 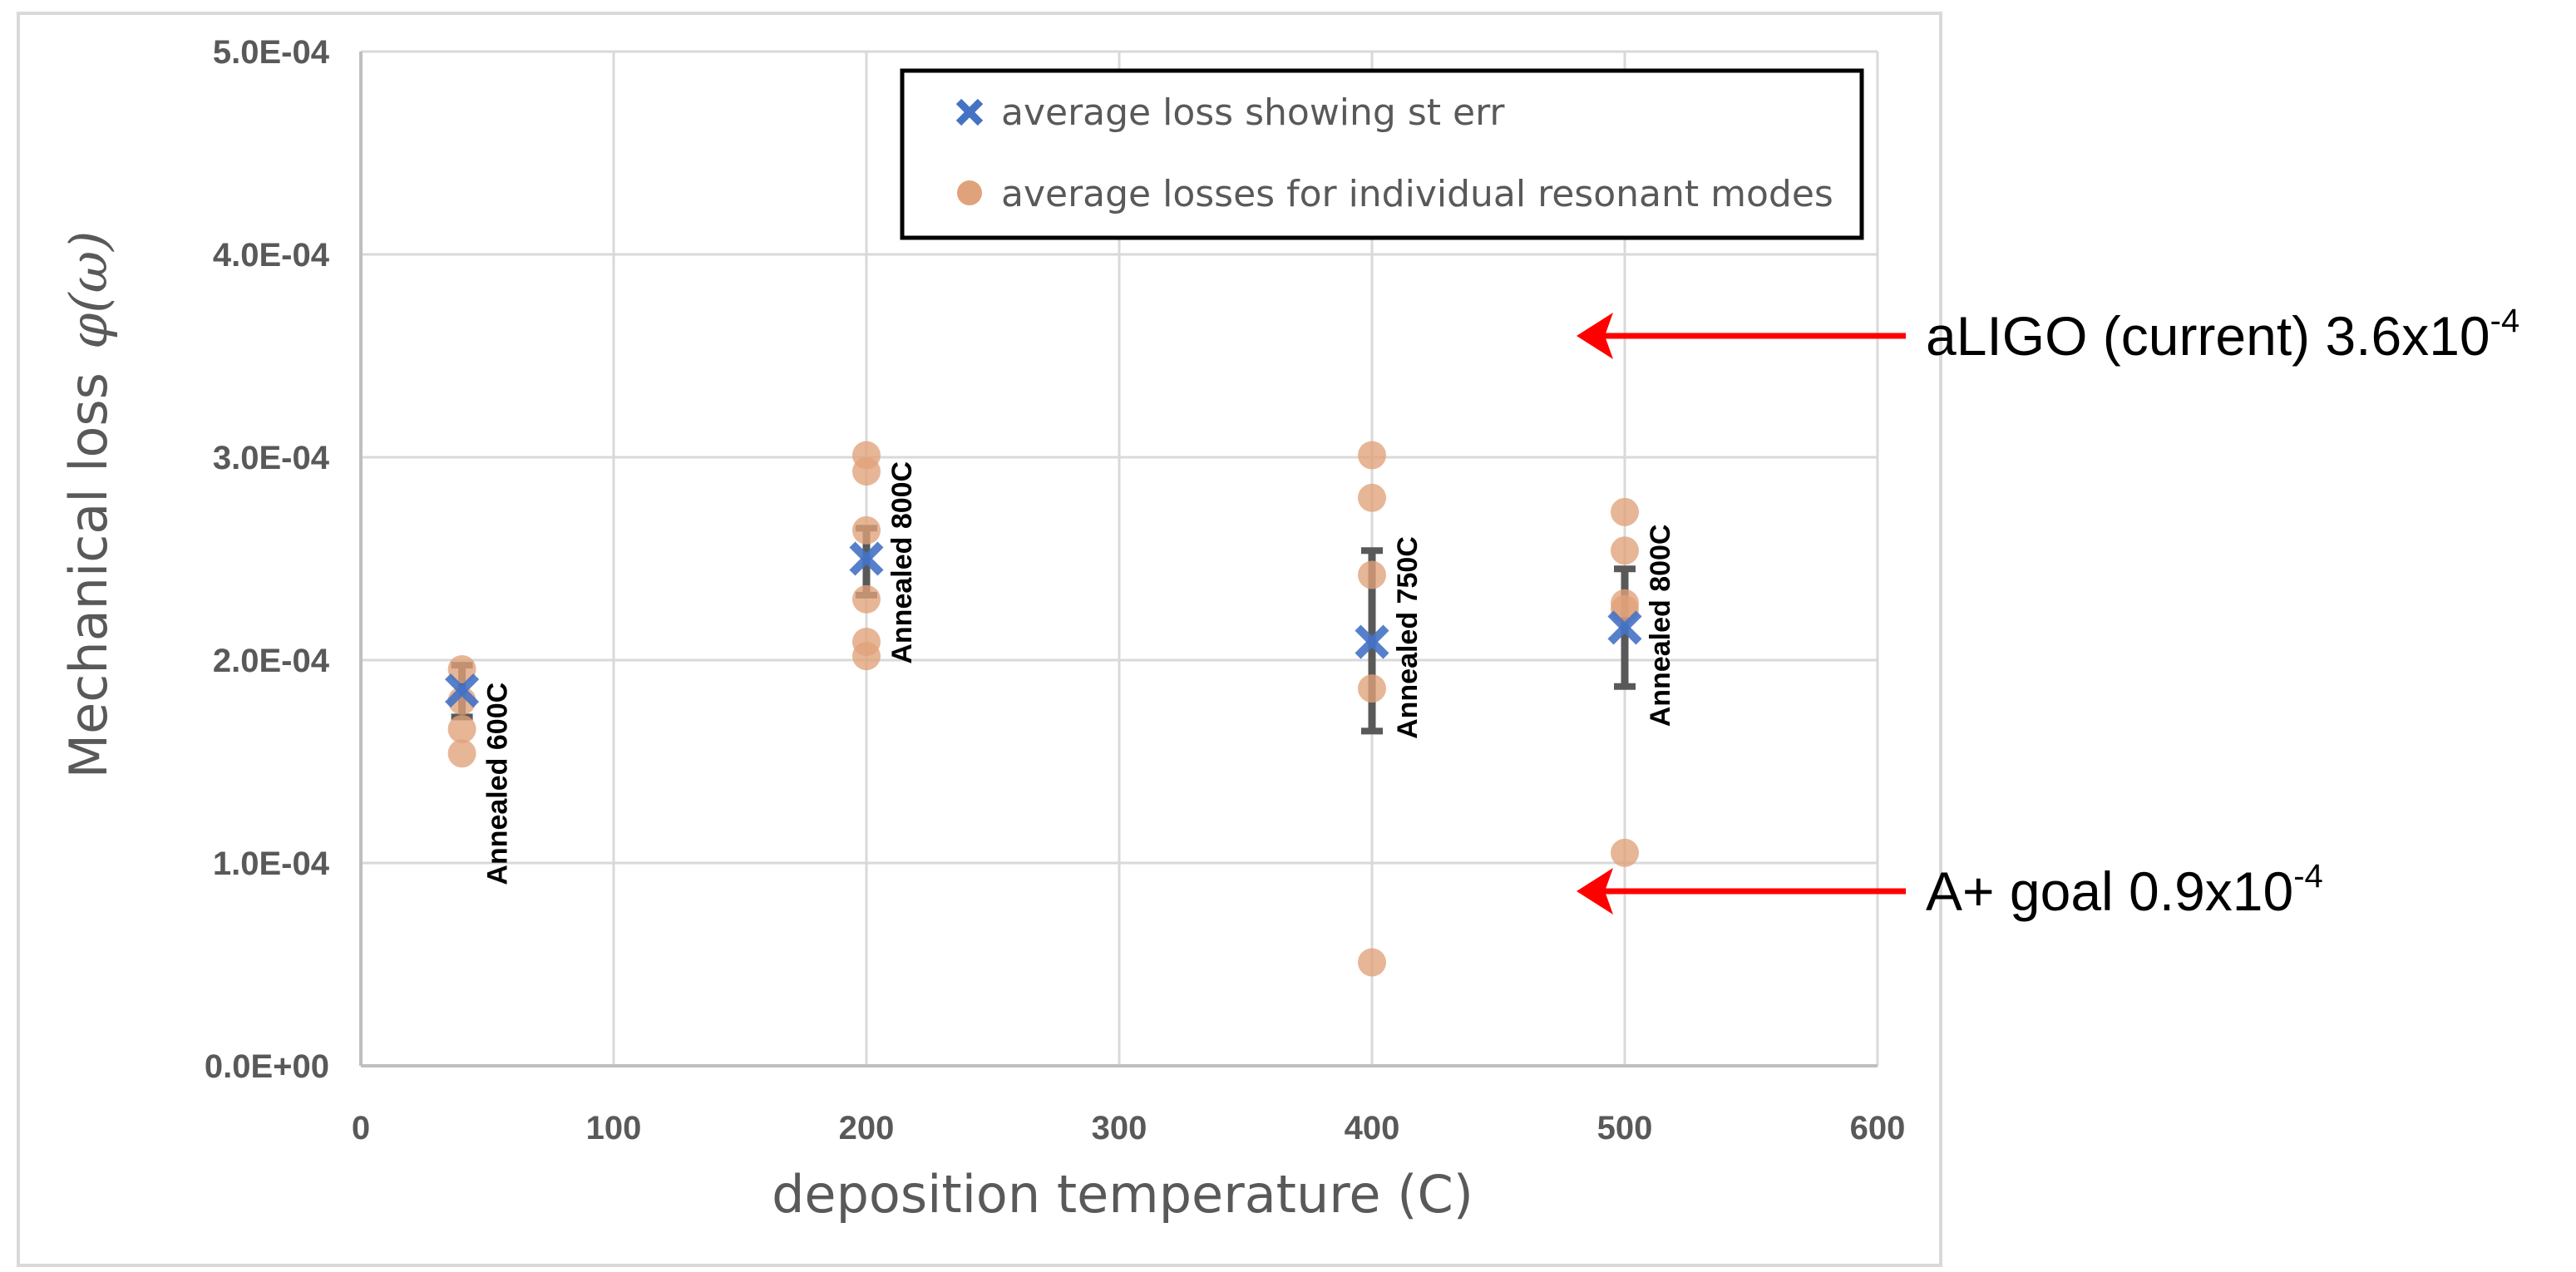 What do you see at coordinates (88, 290) in the screenshot?
I see `y-axis-title-symbol: φ(ω)` at bounding box center [88, 290].